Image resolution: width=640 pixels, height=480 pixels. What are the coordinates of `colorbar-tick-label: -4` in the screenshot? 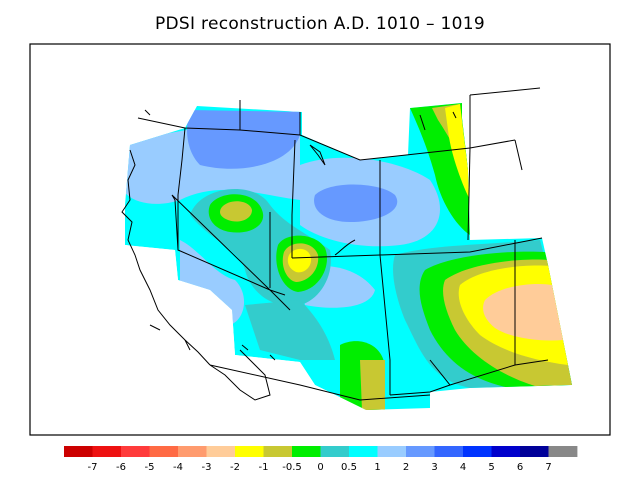 It's located at (178, 467).